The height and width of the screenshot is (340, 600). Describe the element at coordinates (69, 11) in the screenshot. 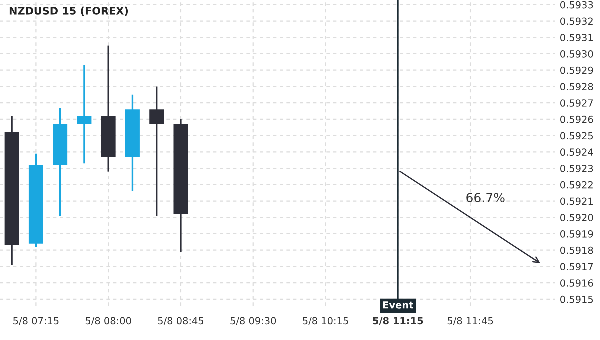

I see `text: NZDUSD 15 (FOREX)` at that location.